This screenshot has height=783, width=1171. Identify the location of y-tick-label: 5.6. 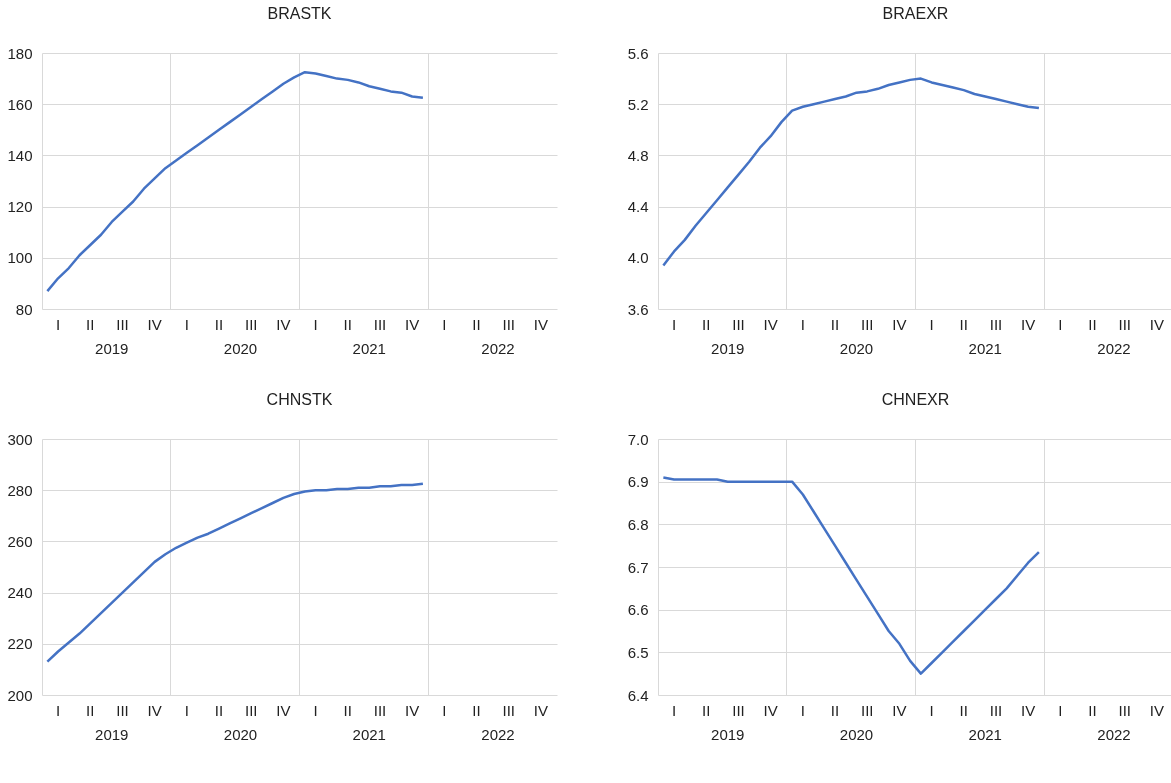
(638, 53).